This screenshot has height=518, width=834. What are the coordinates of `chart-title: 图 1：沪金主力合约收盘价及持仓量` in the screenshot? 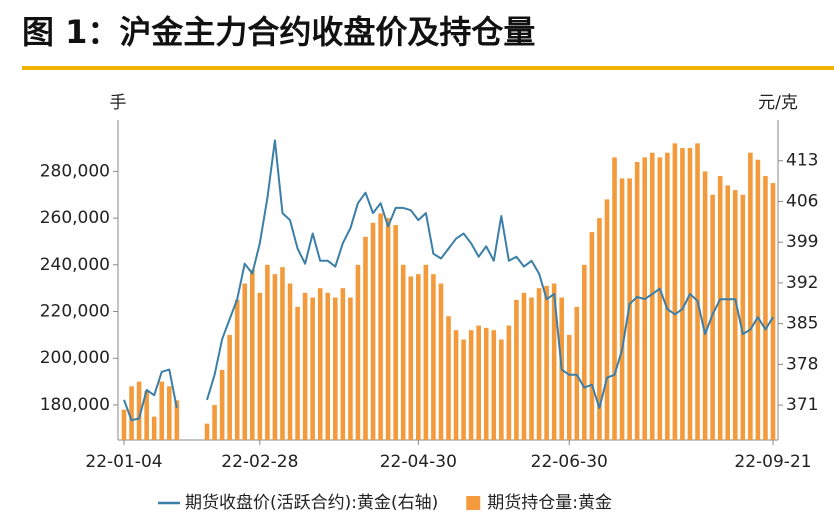 It's located at (278, 32).